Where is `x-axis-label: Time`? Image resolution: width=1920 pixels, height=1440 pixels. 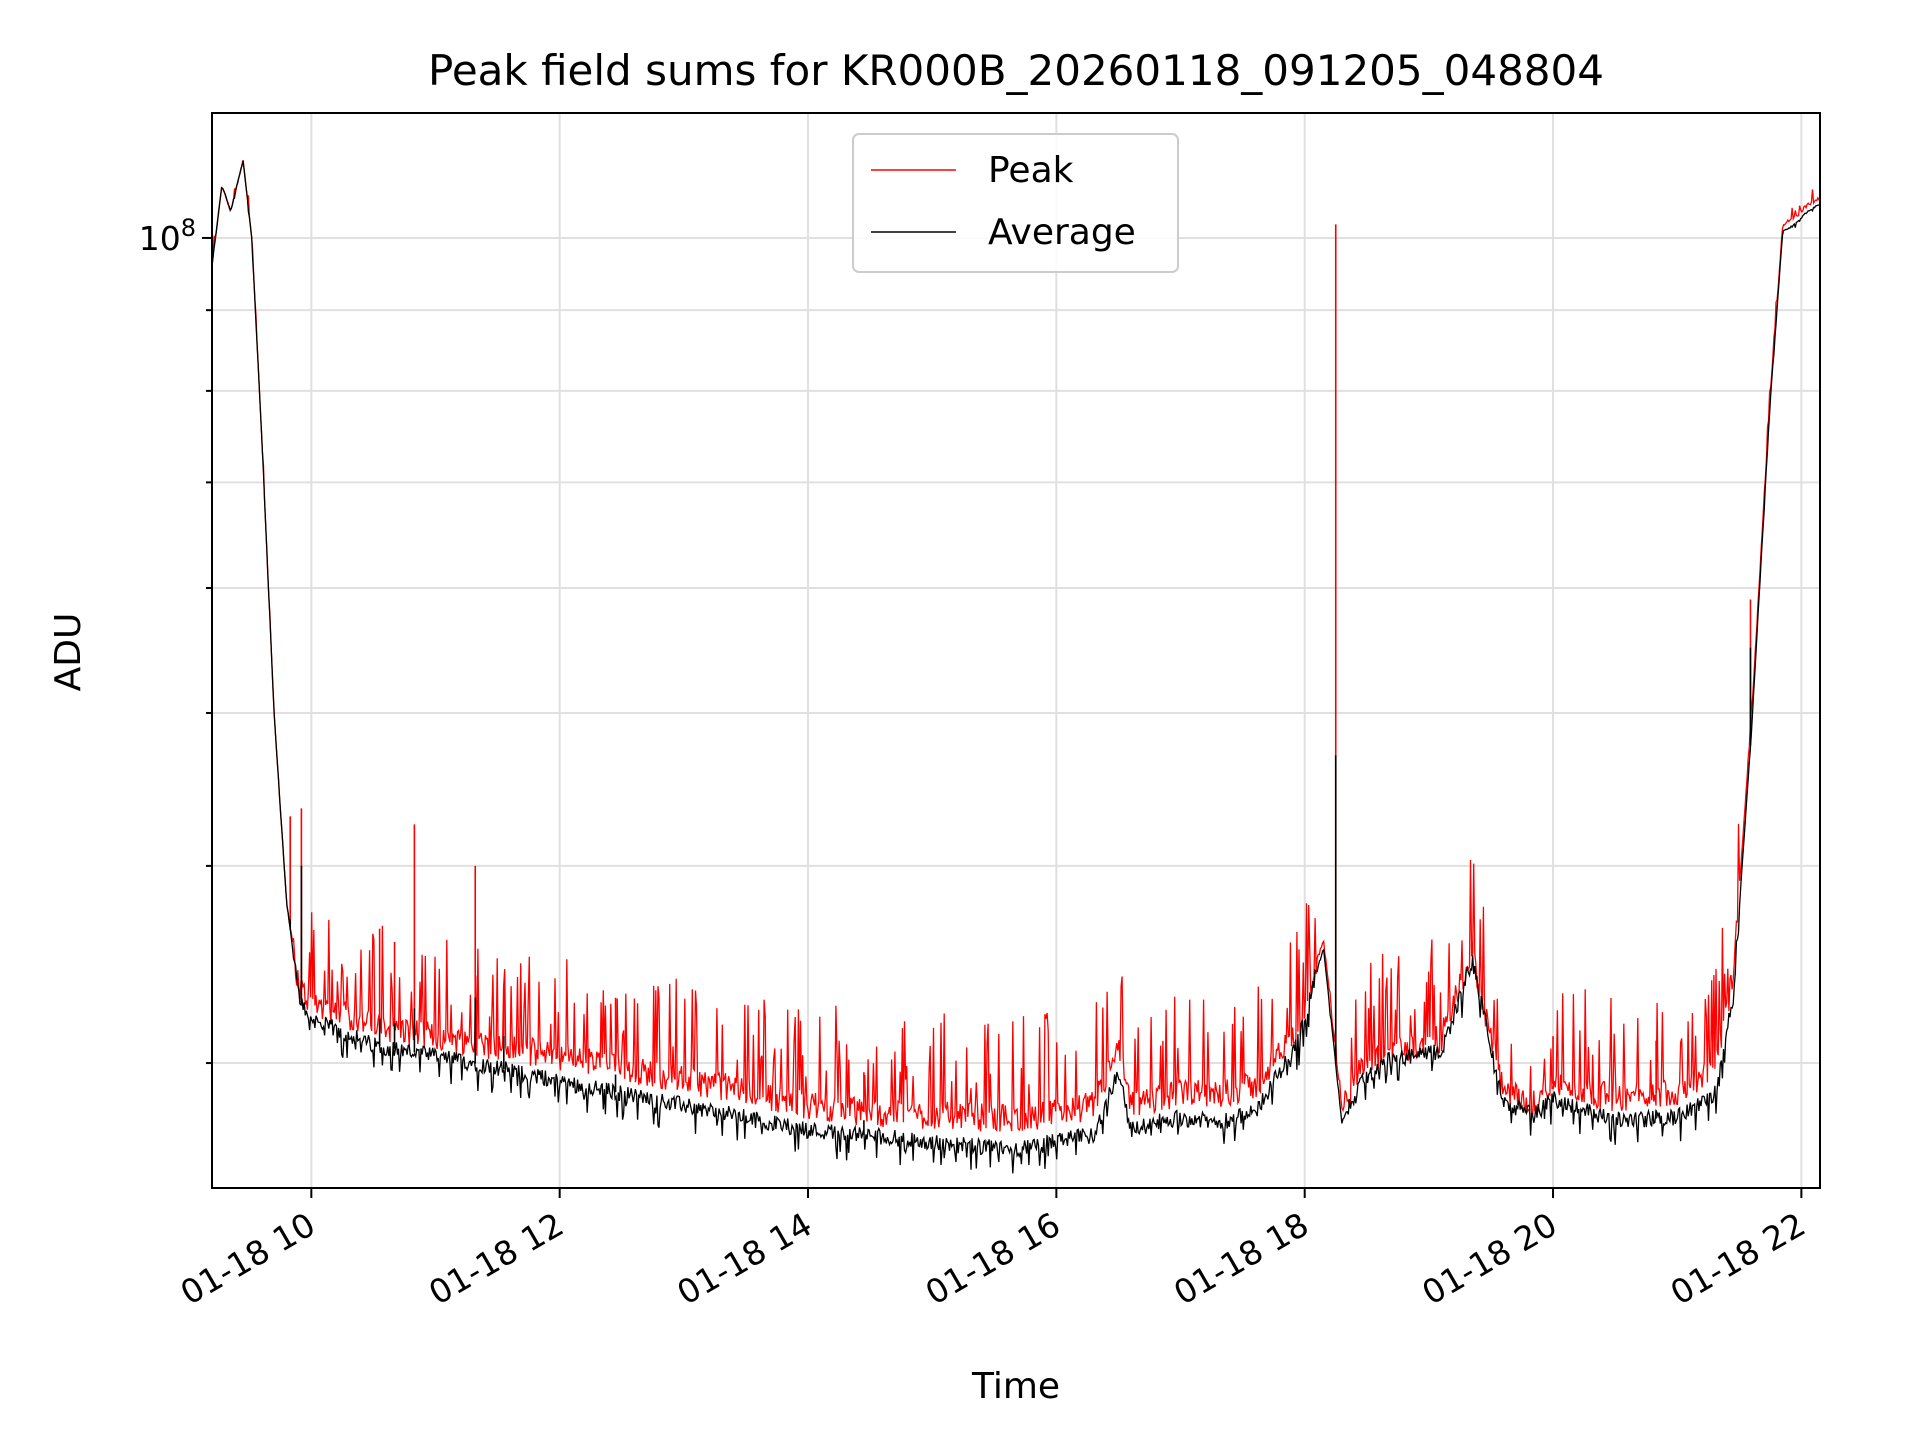
x-axis-label: Time is located at coordinates (1015, 1386).